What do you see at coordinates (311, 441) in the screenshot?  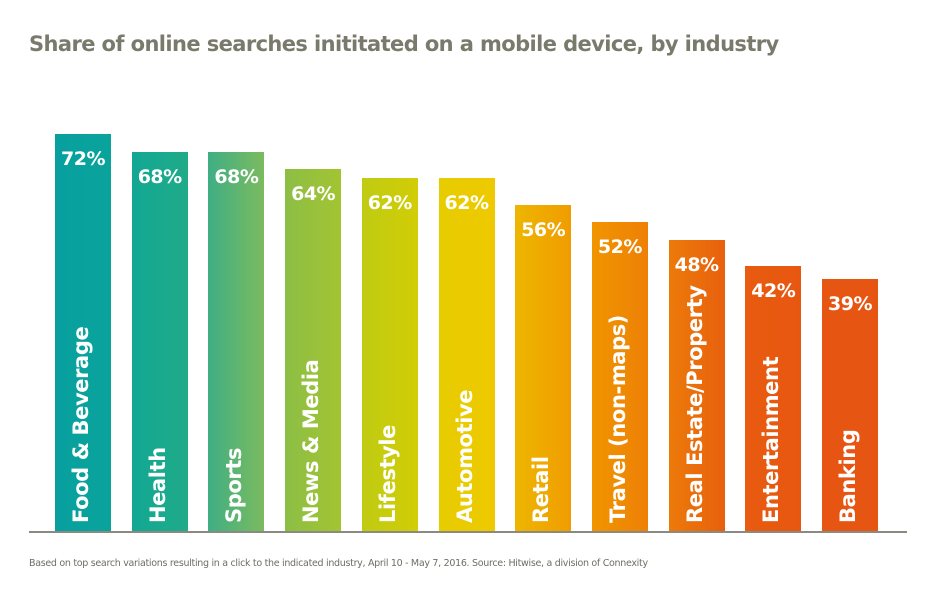 I see `category-label: News & Media` at bounding box center [311, 441].